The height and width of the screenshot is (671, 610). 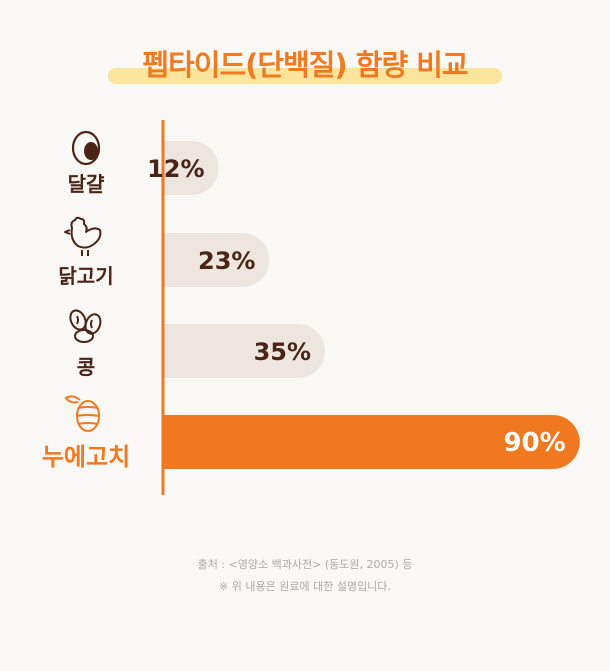 I want to click on category-label-3: 콩, so click(x=86, y=367).